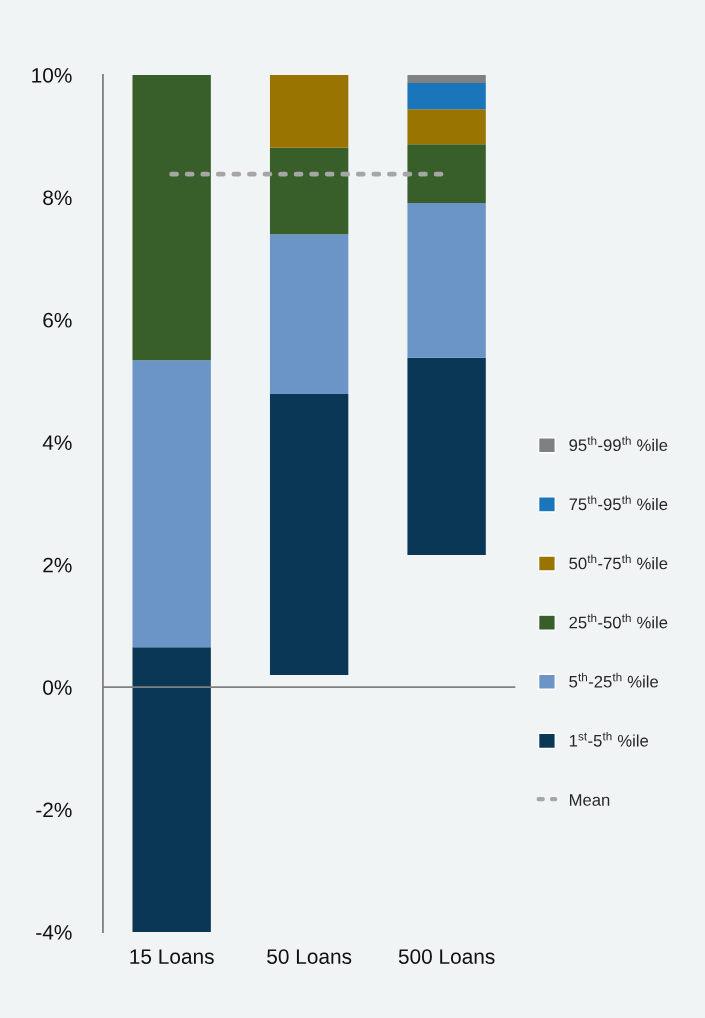 The height and width of the screenshot is (1018, 705). What do you see at coordinates (618, 503) in the screenshot?
I see `legend-label: 75$^{th}$-95$^{th}$ %ile` at bounding box center [618, 503].